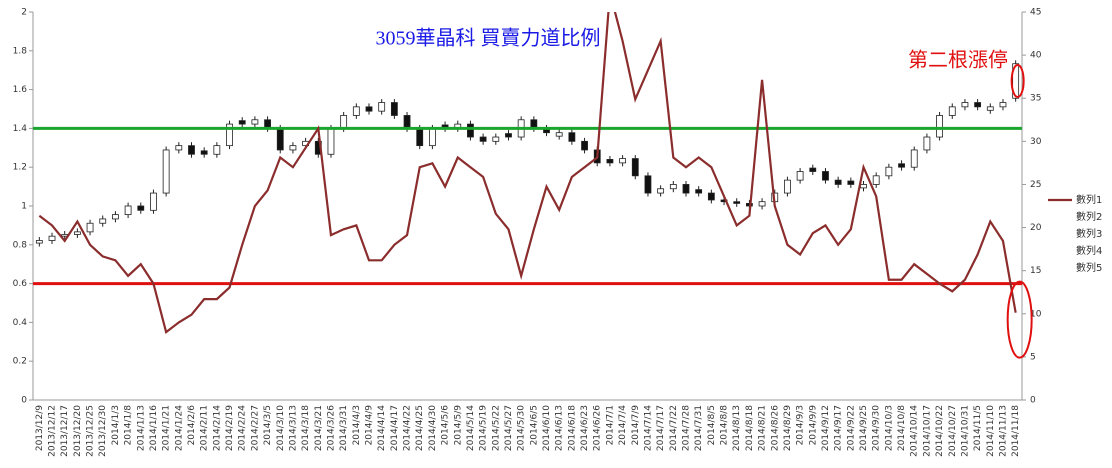  Describe the element at coordinates (471, 428) in the screenshot. I see `x-tick-label: 2014/5/14` at that location.